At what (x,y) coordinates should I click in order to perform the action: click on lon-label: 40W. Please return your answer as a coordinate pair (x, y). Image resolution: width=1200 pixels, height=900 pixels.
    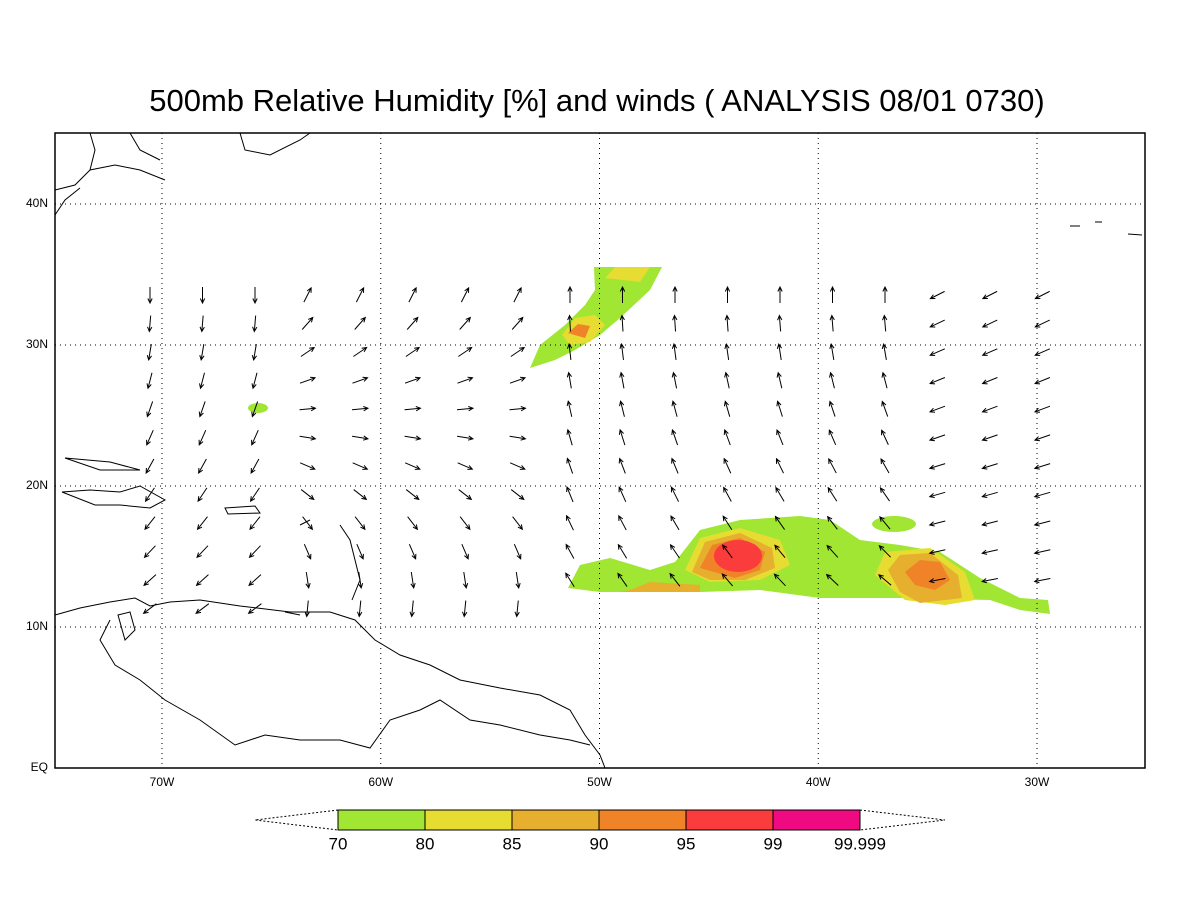
    Looking at the image, I should click on (818, 782).